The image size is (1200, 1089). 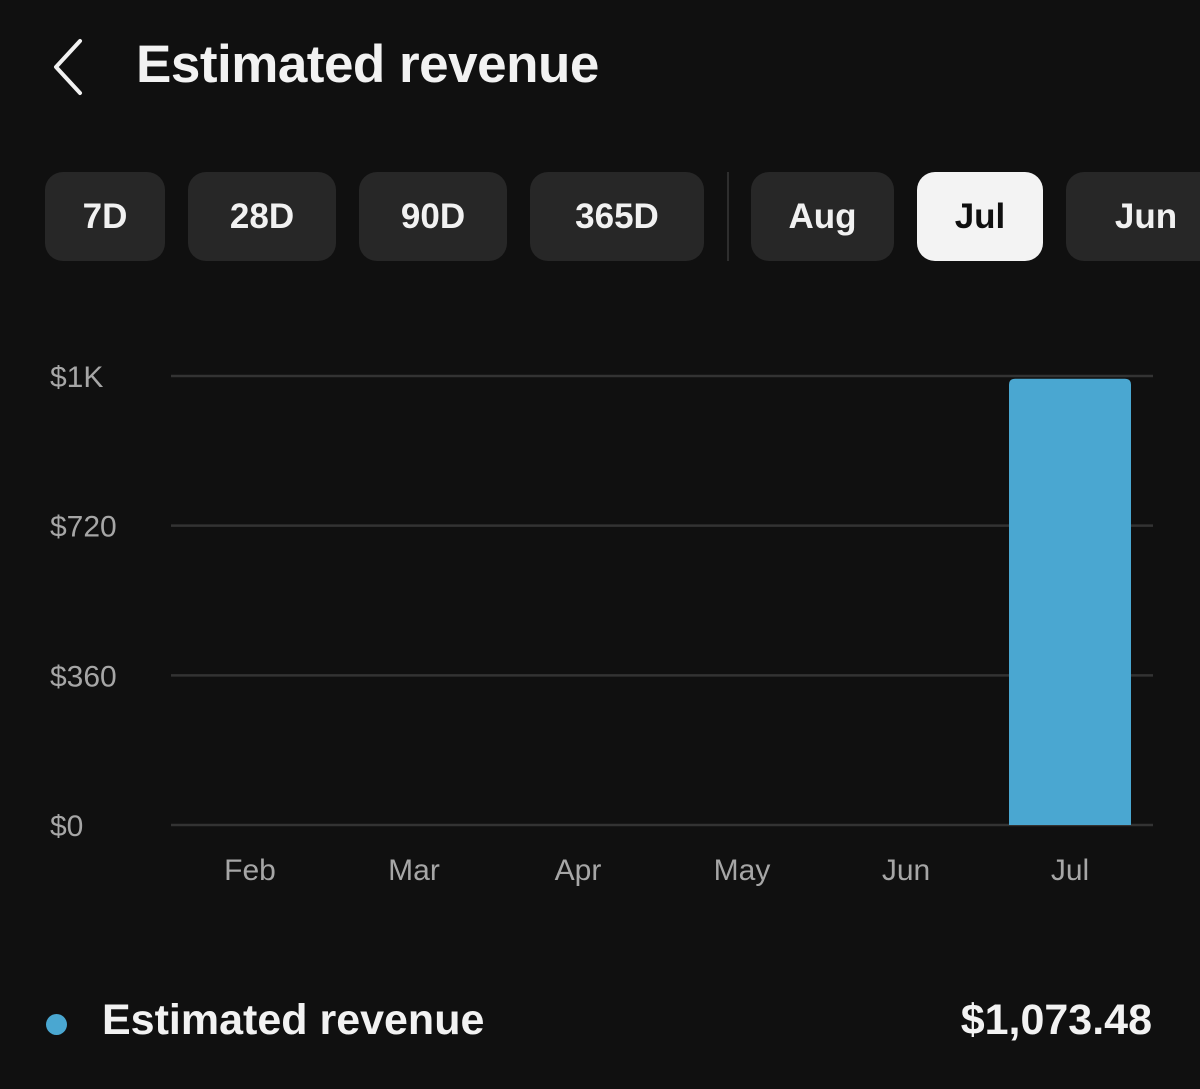 I want to click on filter-chip-28d: 28D, so click(x=262, y=216).